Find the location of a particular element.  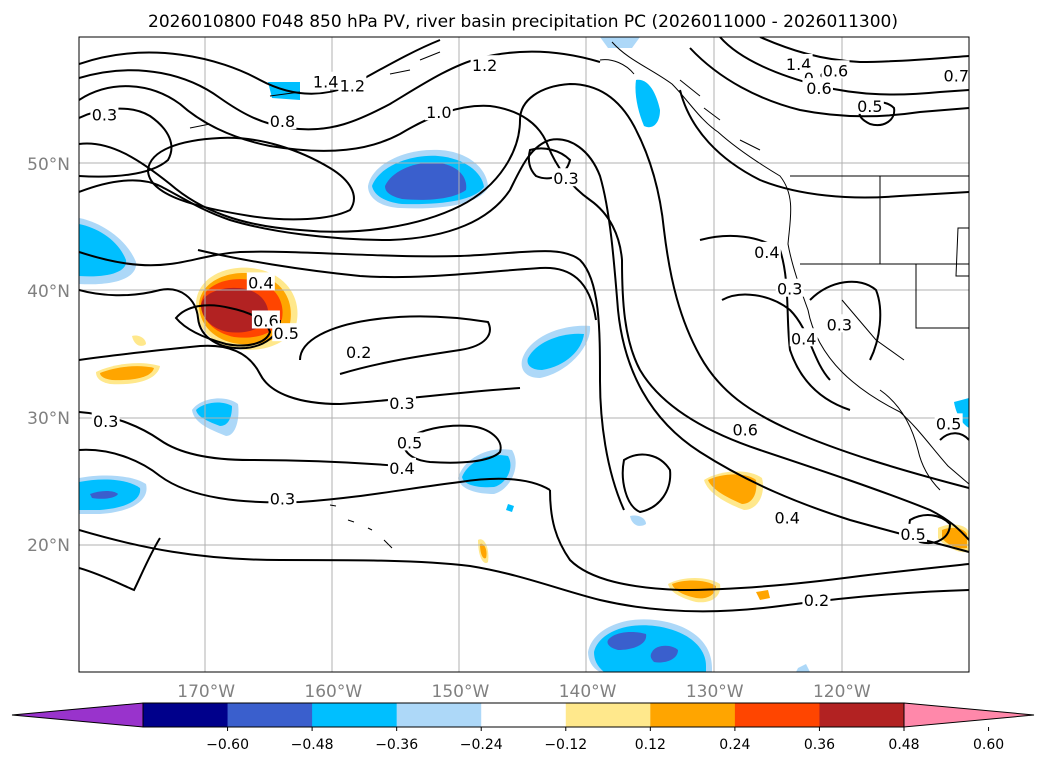

contour-0-4-cal is located at coordinates (845, 320).